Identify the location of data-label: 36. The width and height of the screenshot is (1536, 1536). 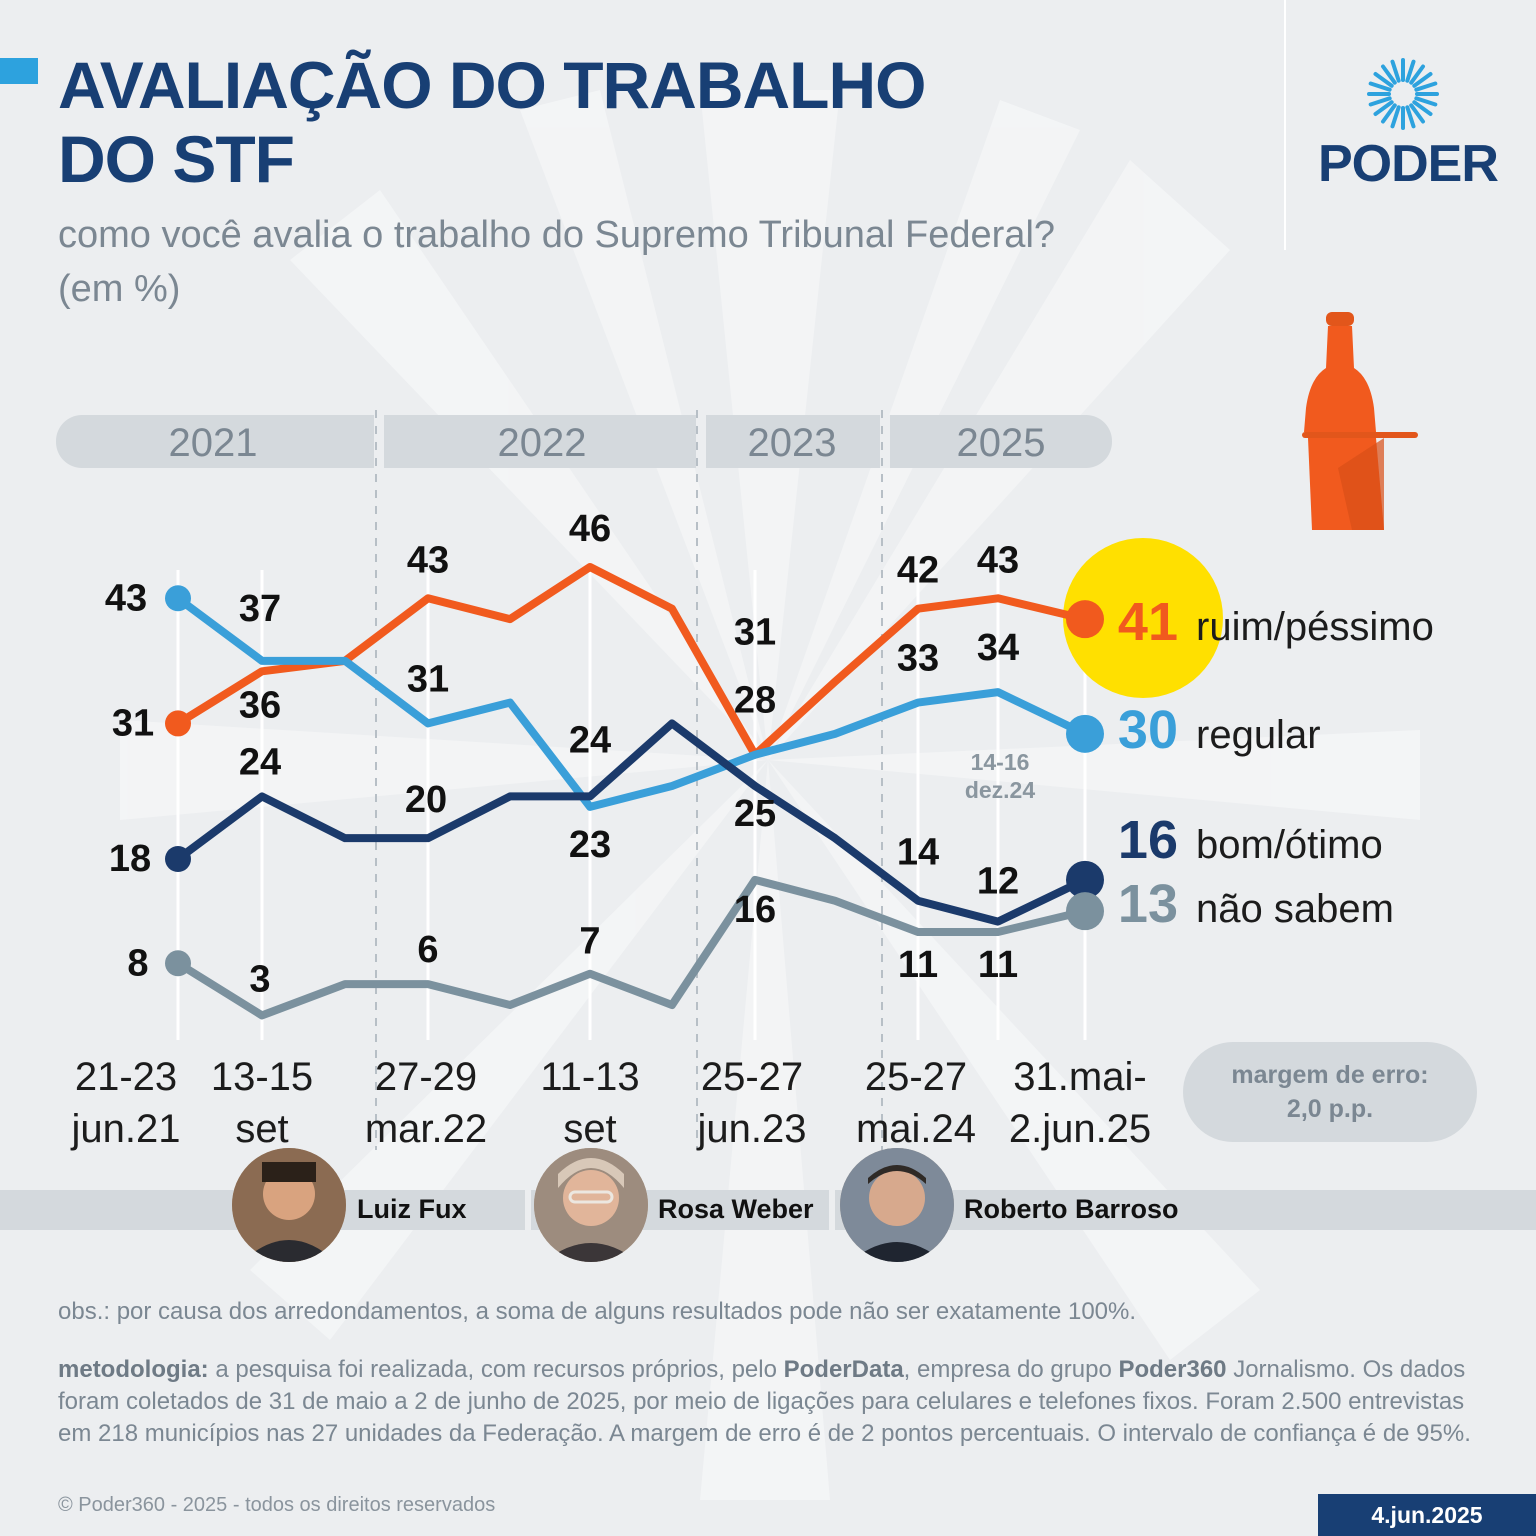
(260, 705).